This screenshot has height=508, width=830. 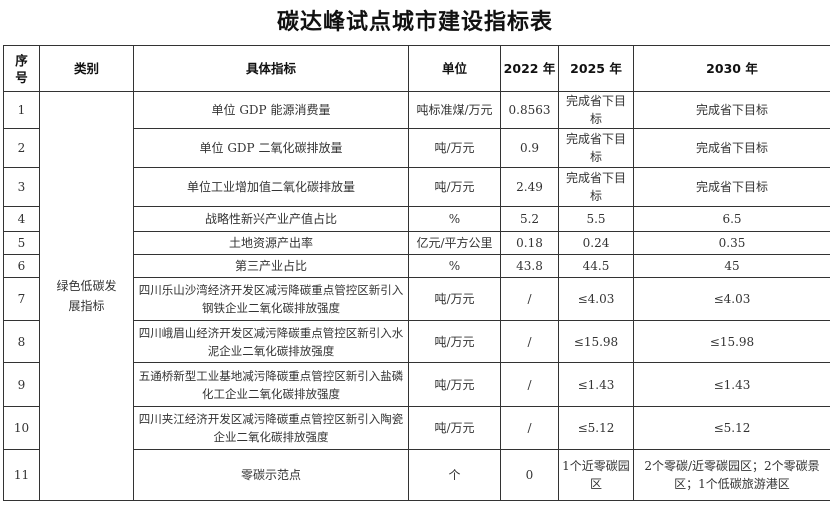 I want to click on table-row: 2 单位 GDP 二氧化碳排放量 吨/万元 0.9 完成省下目标 完成省下目标, so click(x=416, y=148).